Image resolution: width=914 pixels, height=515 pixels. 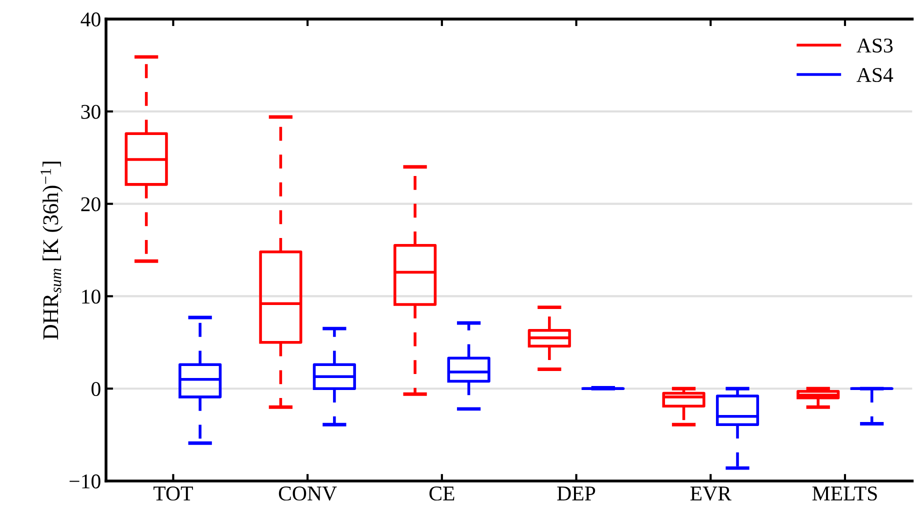 I want to click on legend-label: AS4, so click(x=875, y=75).